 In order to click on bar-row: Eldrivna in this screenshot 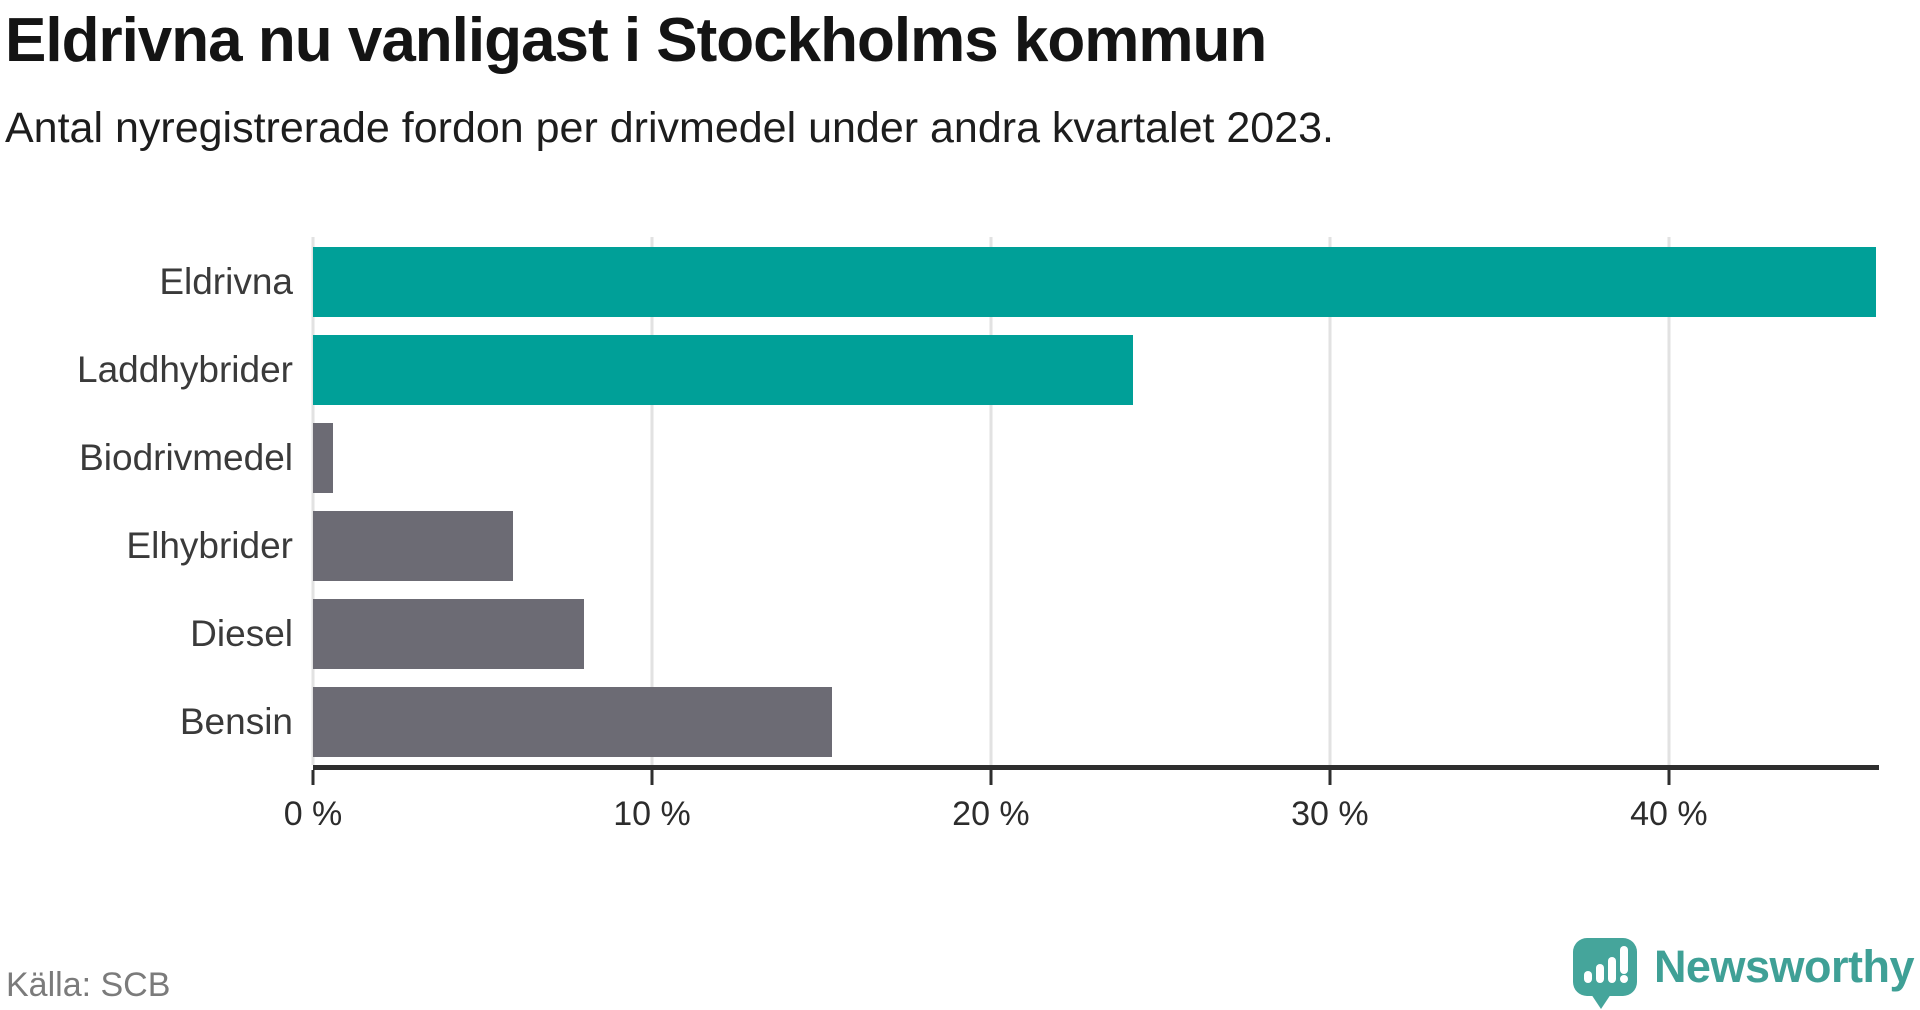, I will do `click(1019, 282)`.